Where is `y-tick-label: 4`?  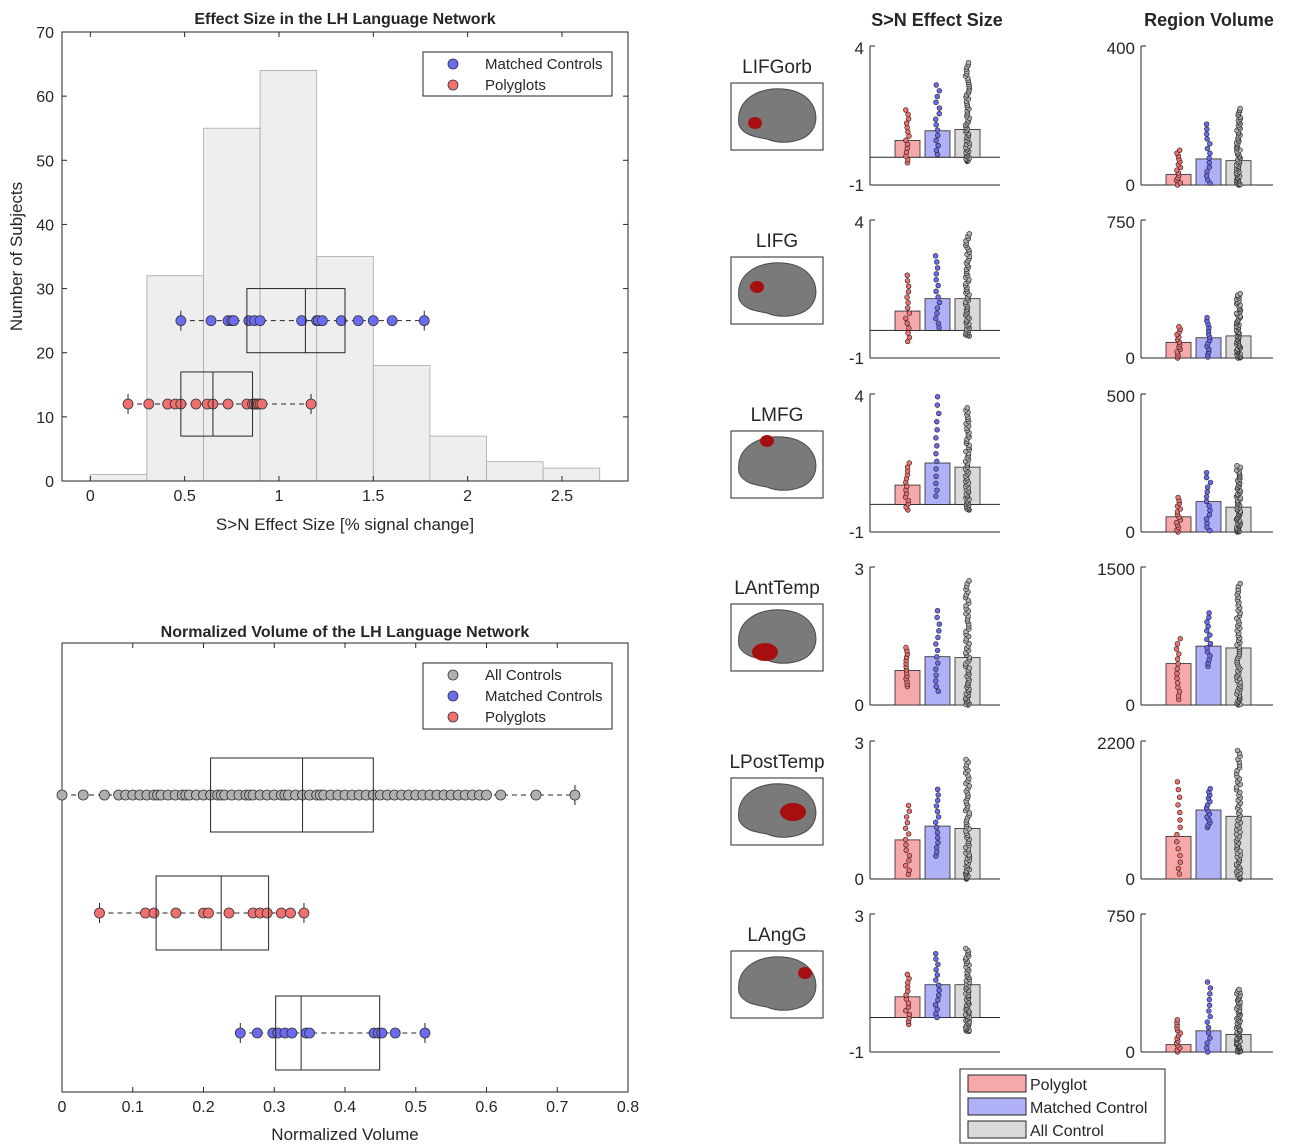
y-tick-label: 4 is located at coordinates (859, 222).